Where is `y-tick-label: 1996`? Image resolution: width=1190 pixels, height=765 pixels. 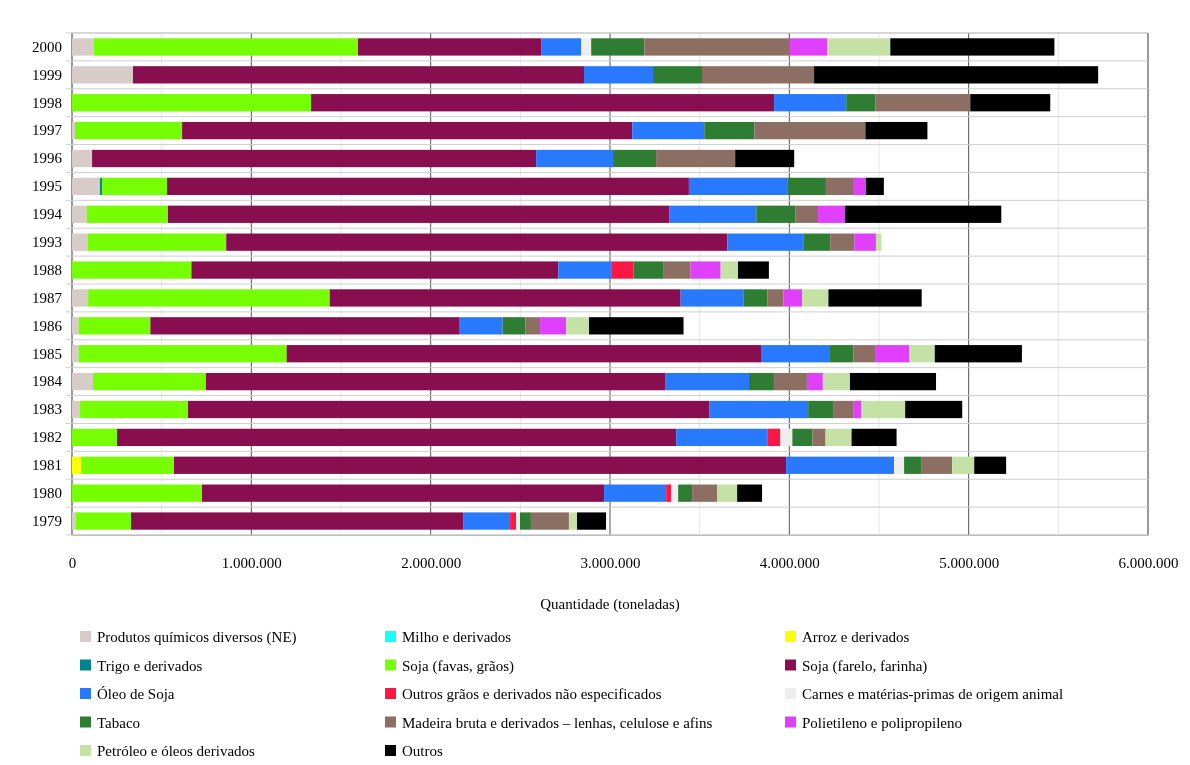
y-tick-label: 1996 is located at coordinates (47, 158).